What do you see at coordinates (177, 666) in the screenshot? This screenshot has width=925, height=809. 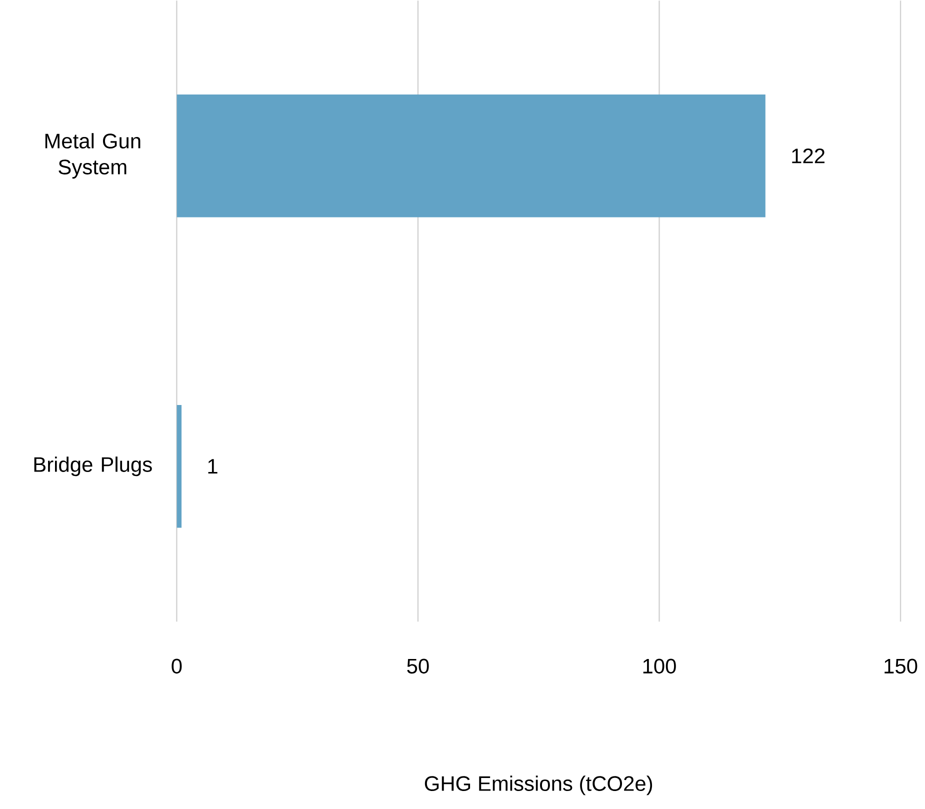 I see `x-tick-label: 0` at bounding box center [177, 666].